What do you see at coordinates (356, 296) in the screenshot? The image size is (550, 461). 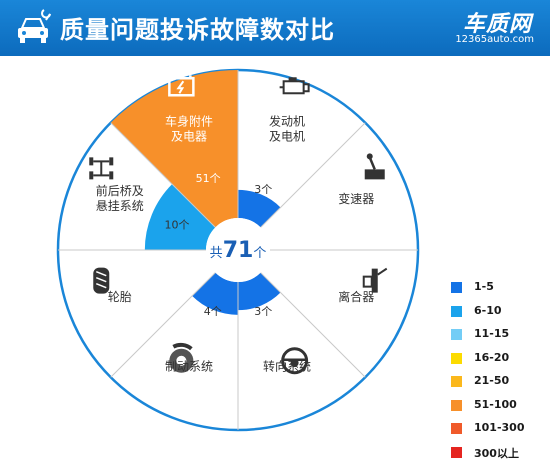 I see `segment-label: 离合器` at bounding box center [356, 296].